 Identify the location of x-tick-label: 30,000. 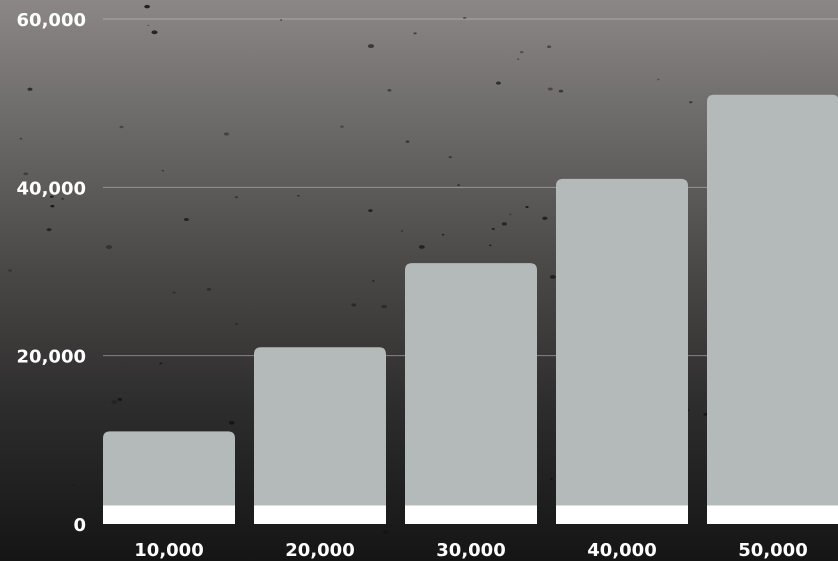
(470, 550).